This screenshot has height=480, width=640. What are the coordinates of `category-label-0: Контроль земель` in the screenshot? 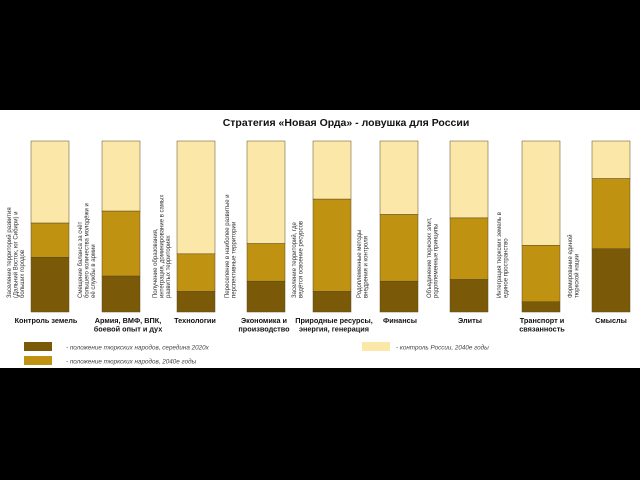 It's located at (46, 320).